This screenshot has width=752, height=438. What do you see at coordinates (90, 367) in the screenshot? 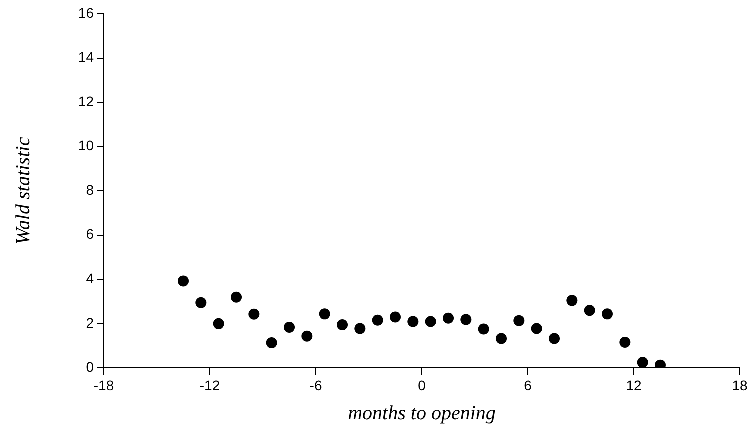
I see `y-tick-label: 0` at bounding box center [90, 367].